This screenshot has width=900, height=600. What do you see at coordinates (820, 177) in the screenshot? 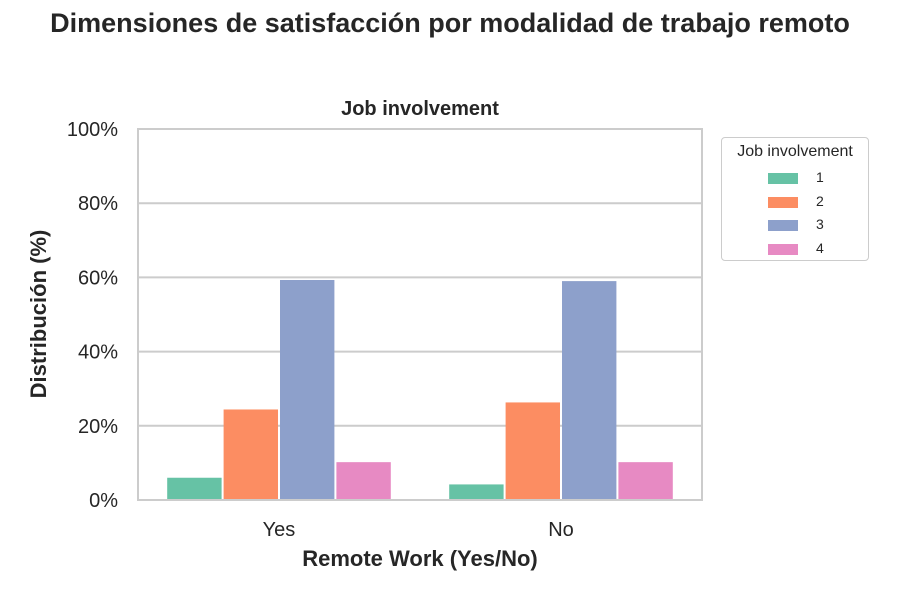
I see `legend-label: 1` at bounding box center [820, 177].